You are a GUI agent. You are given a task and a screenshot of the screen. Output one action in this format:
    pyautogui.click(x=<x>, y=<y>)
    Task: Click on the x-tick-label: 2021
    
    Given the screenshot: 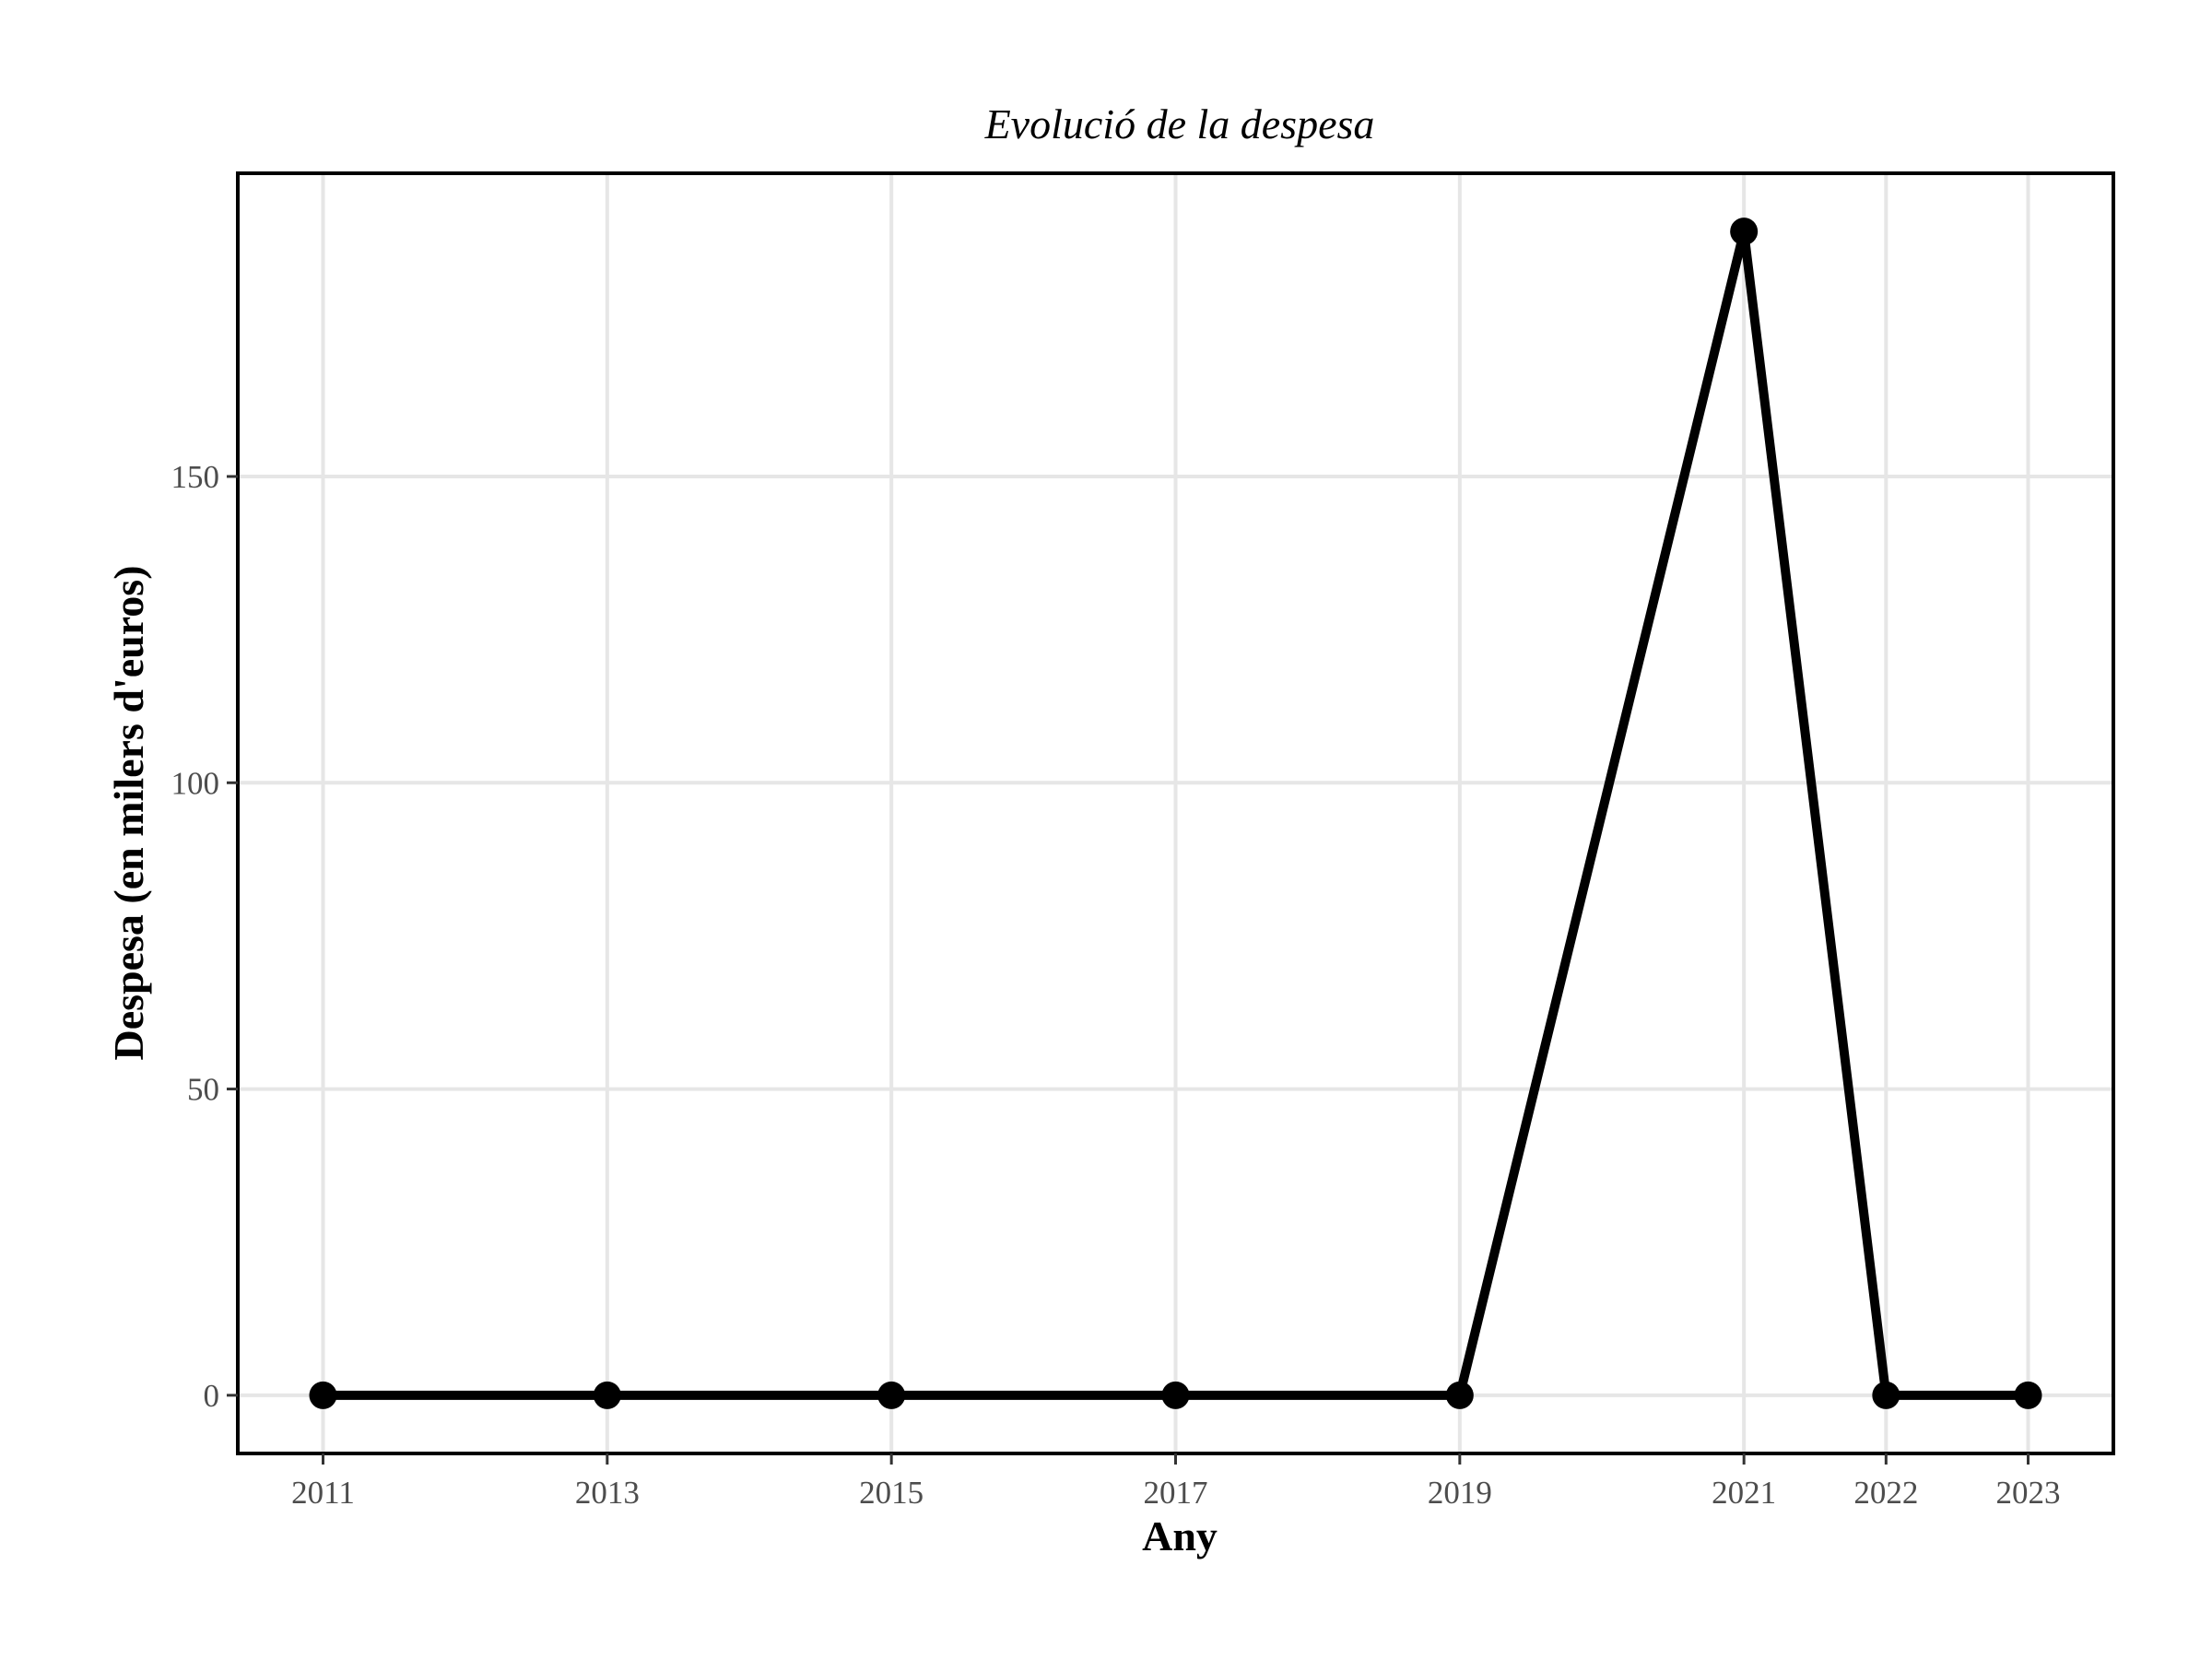 What is the action you would take?
    pyautogui.click(x=1744, y=1493)
    